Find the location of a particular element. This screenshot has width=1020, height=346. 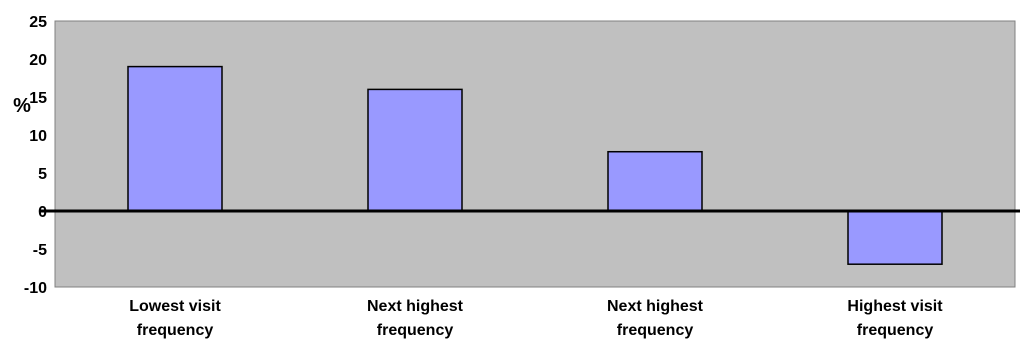

y-axis-ticks: 25 20 15 10 5 0 -5 -10 is located at coordinates (35, 155).